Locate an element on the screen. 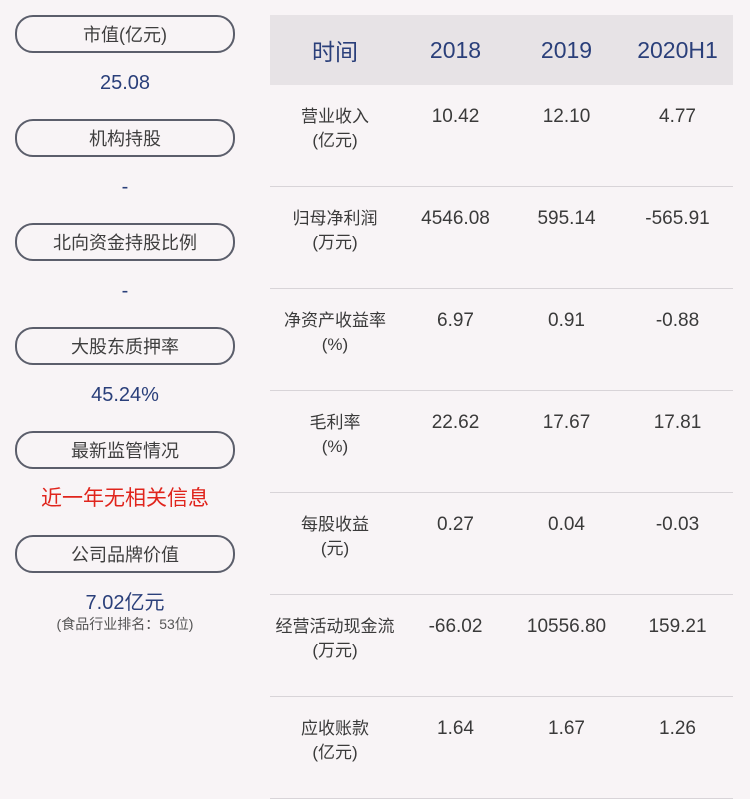 The image size is (750, 799). regulation-pill: 最新监管情况 is located at coordinates (125, 450).